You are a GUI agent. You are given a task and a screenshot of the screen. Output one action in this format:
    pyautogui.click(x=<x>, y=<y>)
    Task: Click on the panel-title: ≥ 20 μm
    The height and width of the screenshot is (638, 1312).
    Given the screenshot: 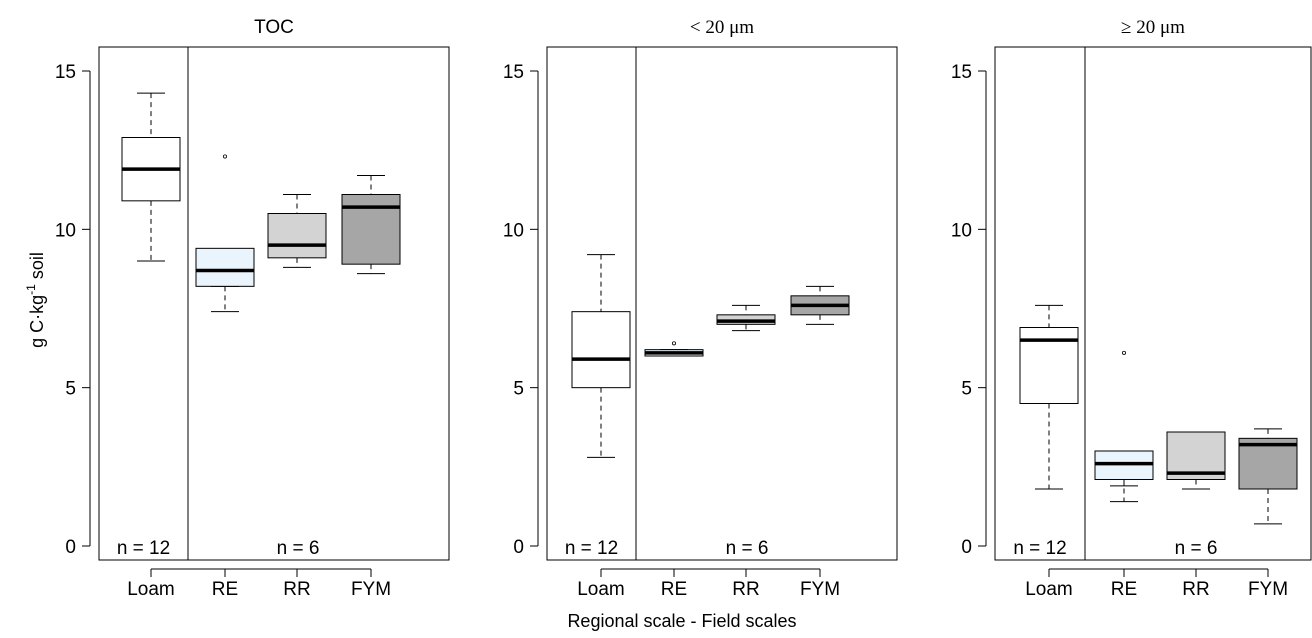 What is the action you would take?
    pyautogui.click(x=1153, y=27)
    